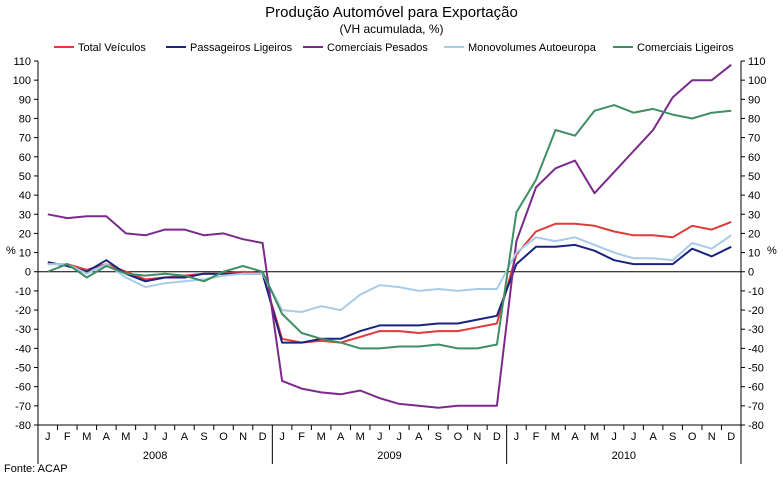  Describe the element at coordinates (25, 177) in the screenshot. I see `y-tick-label-left: 50` at that location.